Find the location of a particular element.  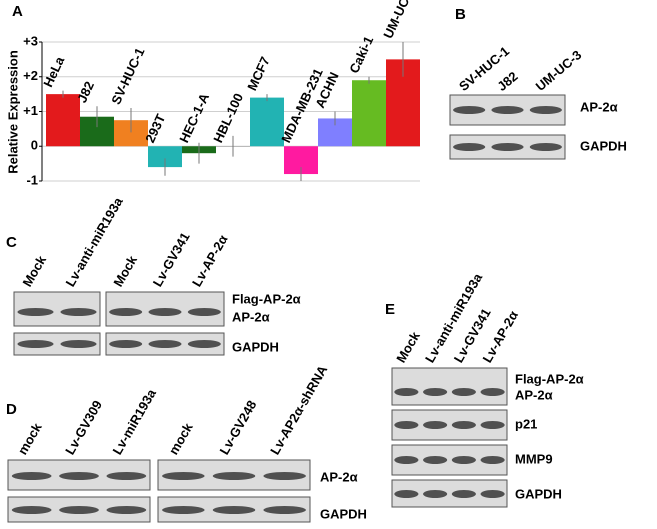

y-tick-label: +3 is located at coordinates (30, 40).